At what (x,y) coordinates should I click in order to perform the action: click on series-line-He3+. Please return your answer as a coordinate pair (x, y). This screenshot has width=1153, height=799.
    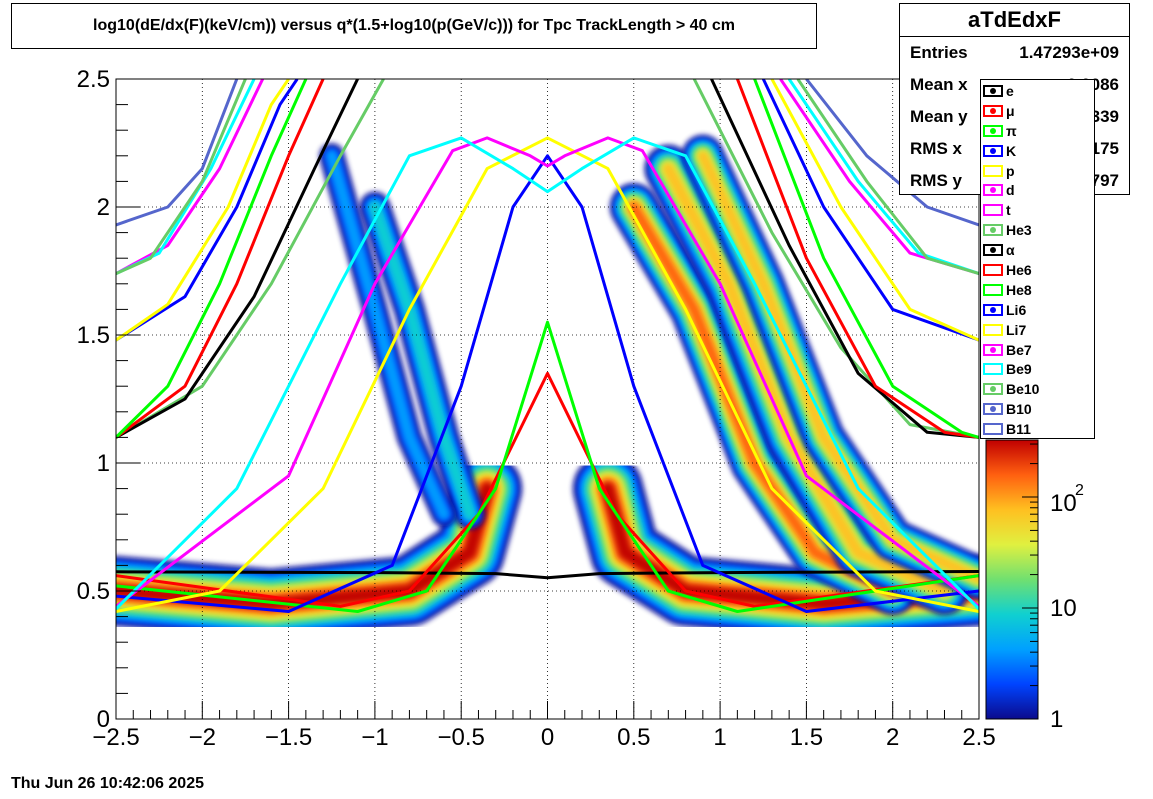
    Looking at the image, I should click on (835, 259).